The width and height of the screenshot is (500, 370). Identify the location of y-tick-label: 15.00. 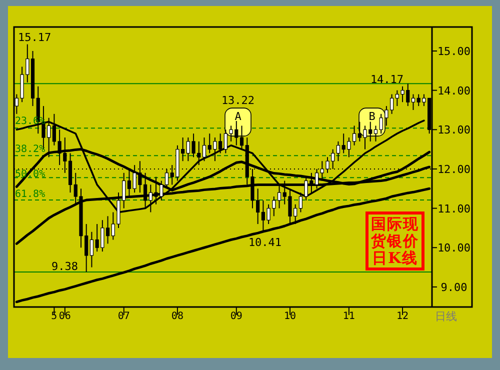
(454, 51).